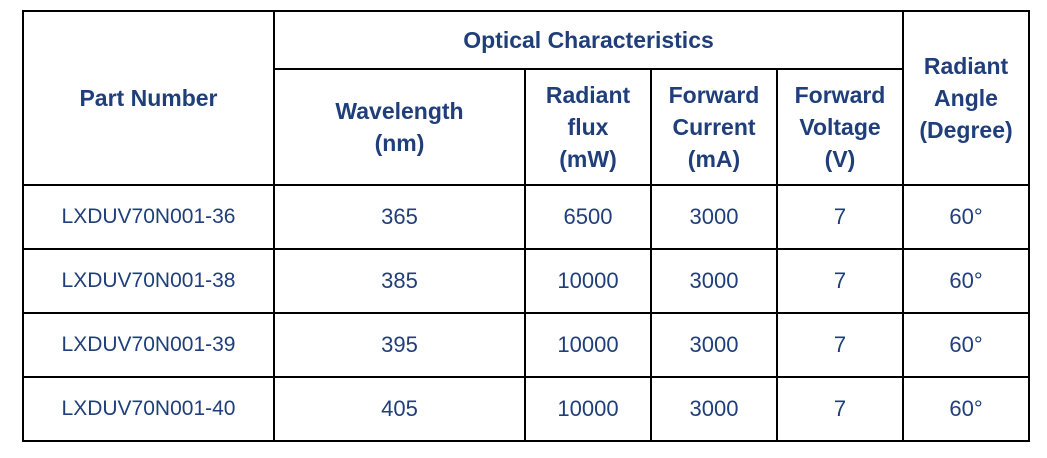  Describe the element at coordinates (714, 95) in the screenshot. I see `forward-current-header-line: Forward` at that location.